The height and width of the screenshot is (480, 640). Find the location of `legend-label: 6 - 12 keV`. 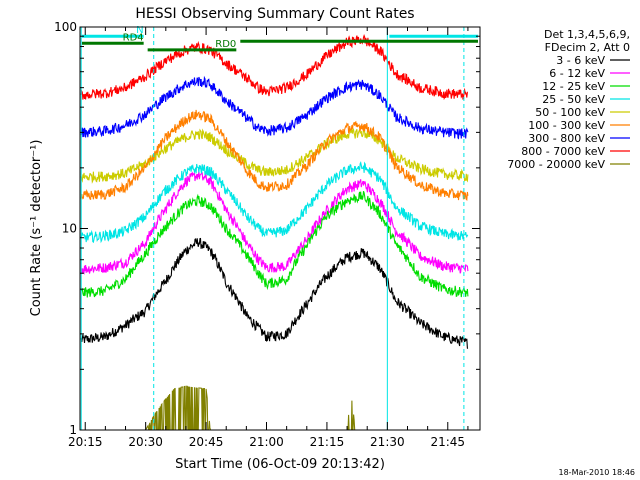

legend-label: 6 - 12 keV is located at coordinates (577, 73).